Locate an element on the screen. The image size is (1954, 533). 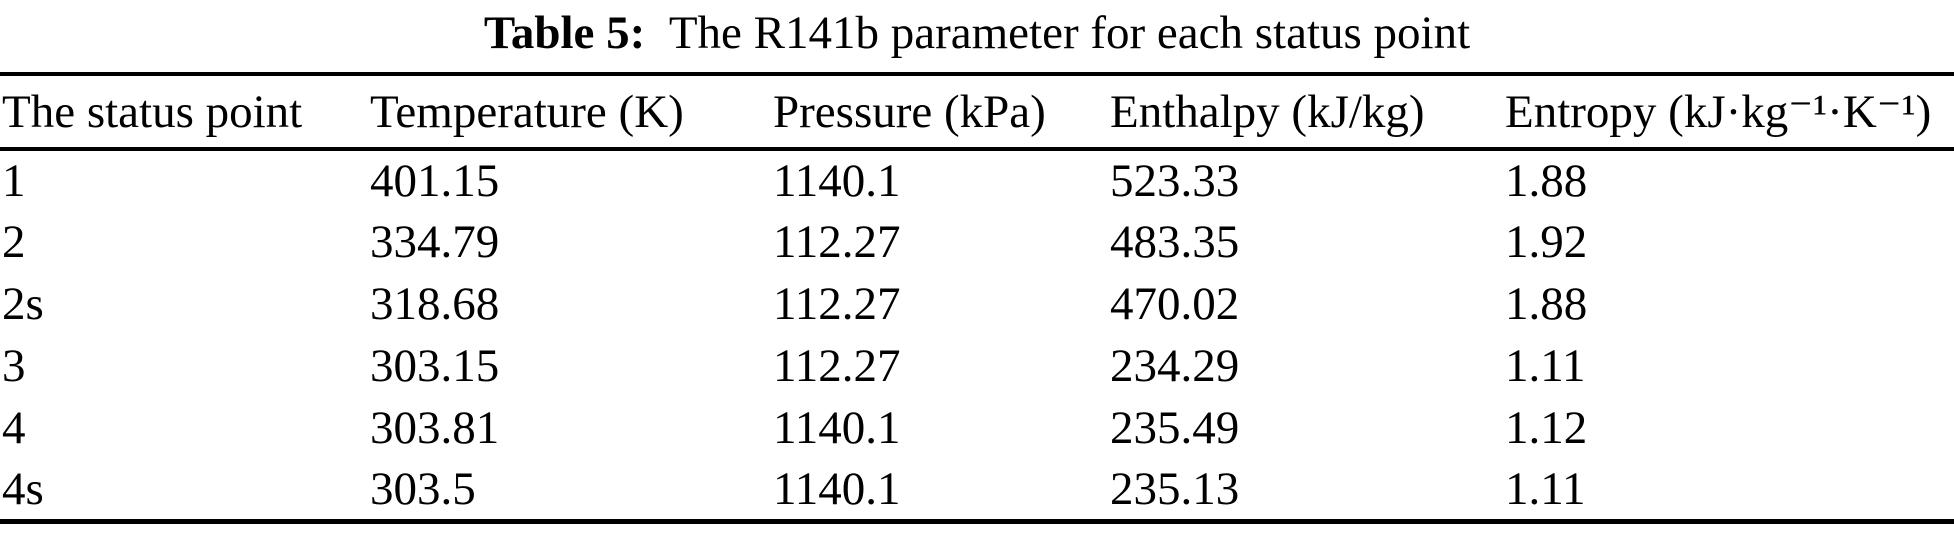
cell-entropy: 1.92 is located at coordinates (1546, 242).